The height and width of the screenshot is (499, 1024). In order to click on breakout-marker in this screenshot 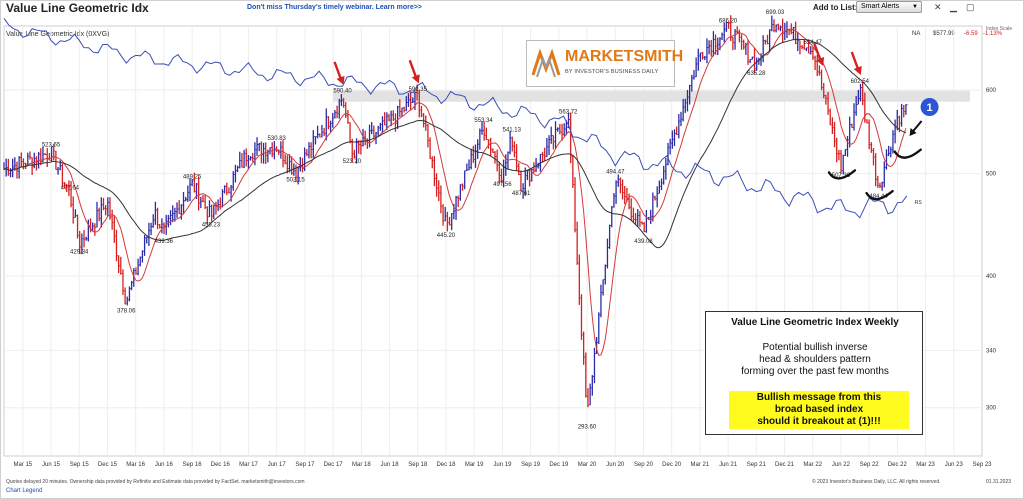, I will do `click(929, 107)`.